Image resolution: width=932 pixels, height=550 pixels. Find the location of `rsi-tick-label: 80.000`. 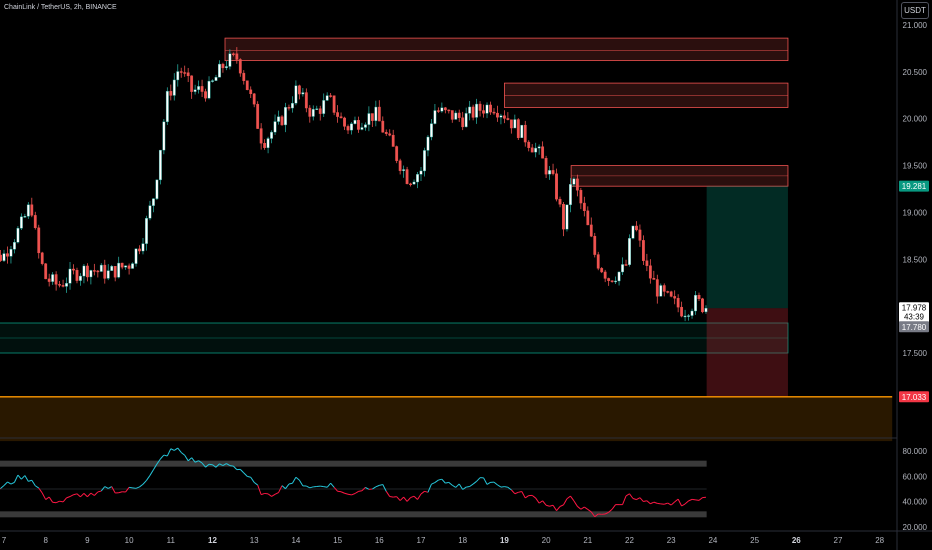

rsi-tick-label: 80.000 is located at coordinates (915, 451).